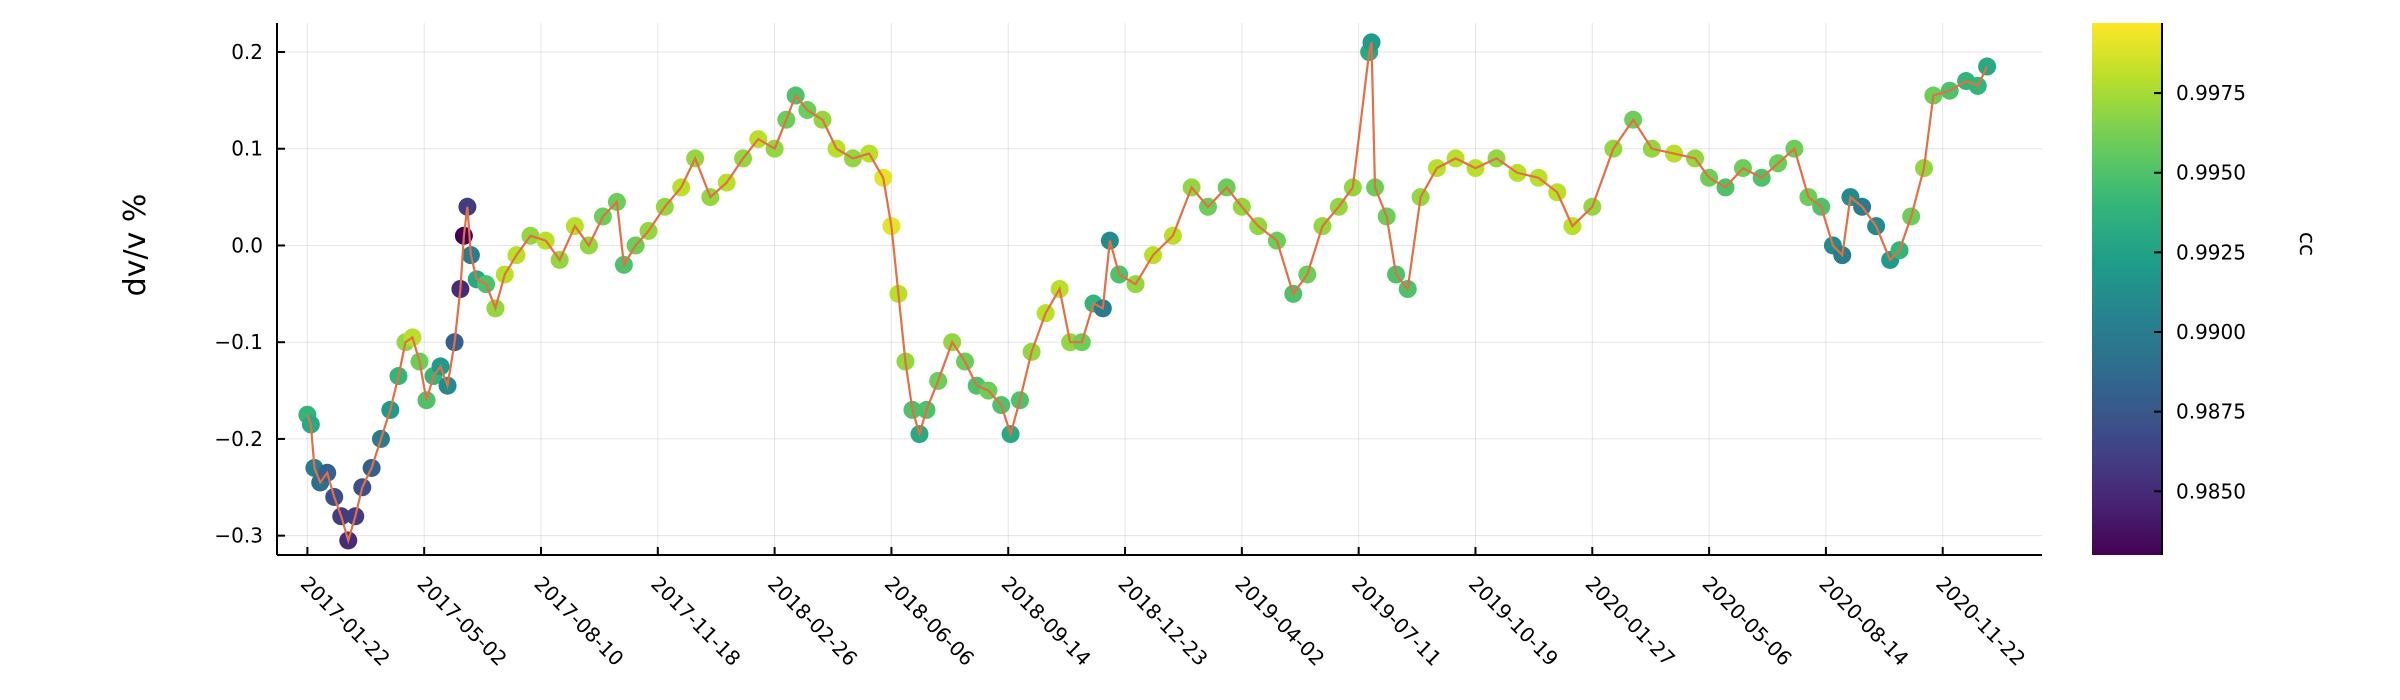 The height and width of the screenshot is (700, 2400). I want to click on colorbar-tick-label: 0.9850, so click(2211, 491).